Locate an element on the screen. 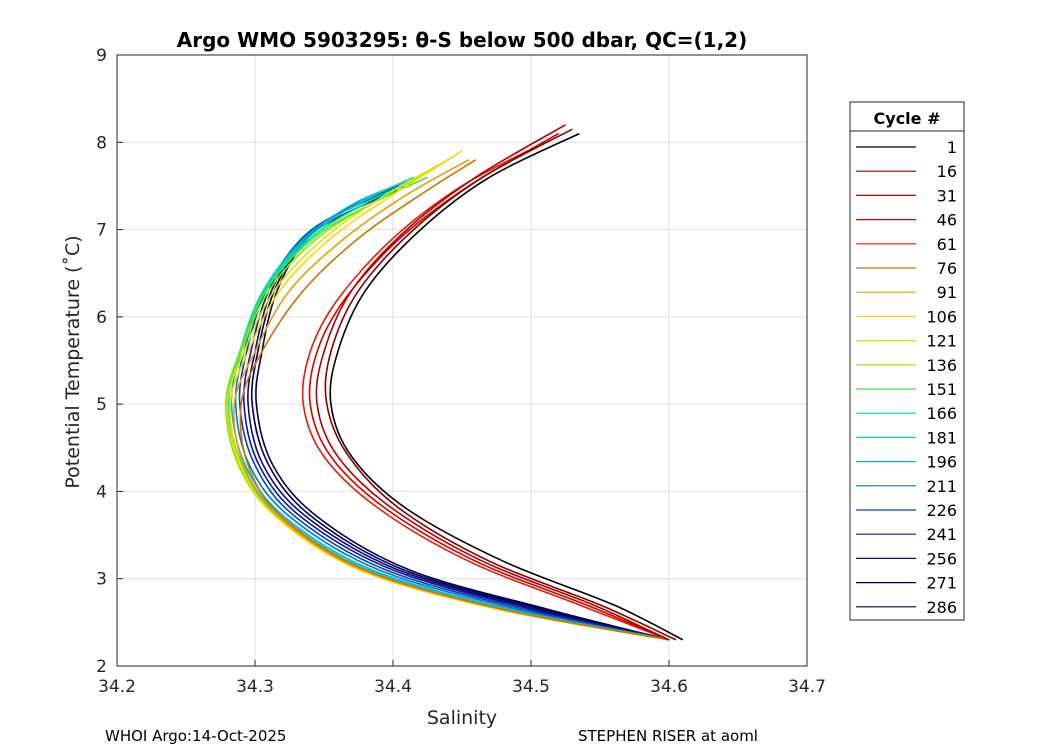 The width and height of the screenshot is (1050, 750). legend-label-cycle-166: 166 is located at coordinates (941, 413).